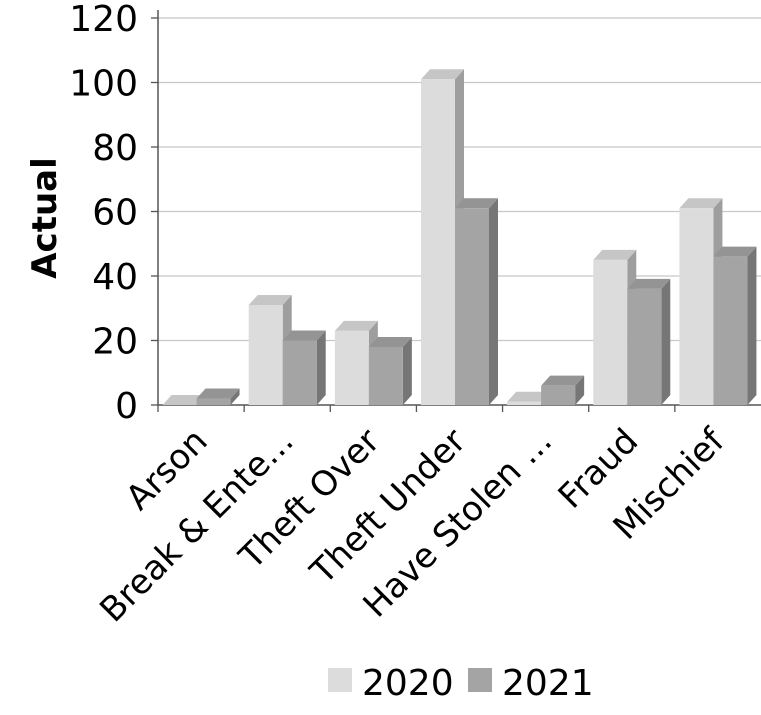  I want to click on y-tick-label: 0, so click(126, 406).